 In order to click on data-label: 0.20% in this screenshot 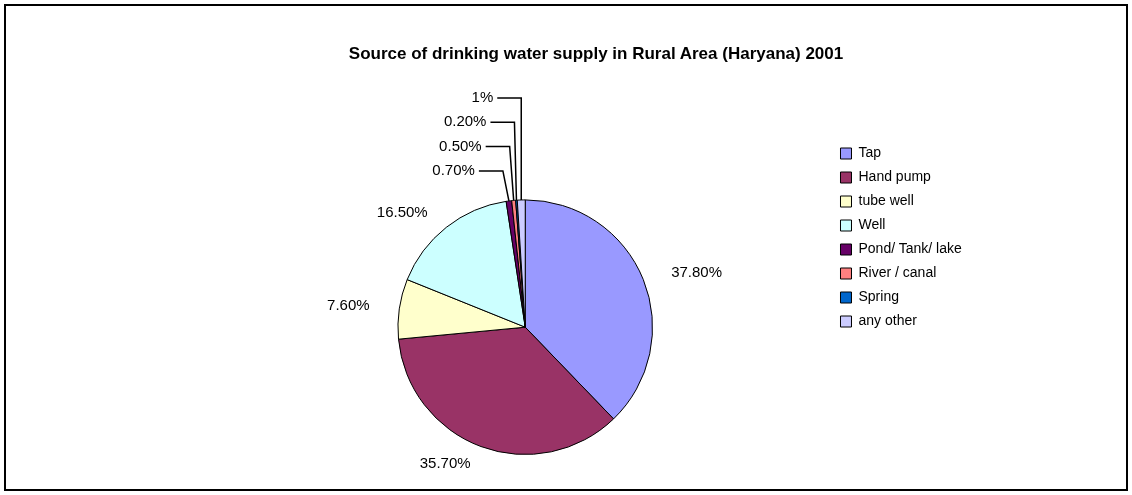, I will do `click(465, 121)`.